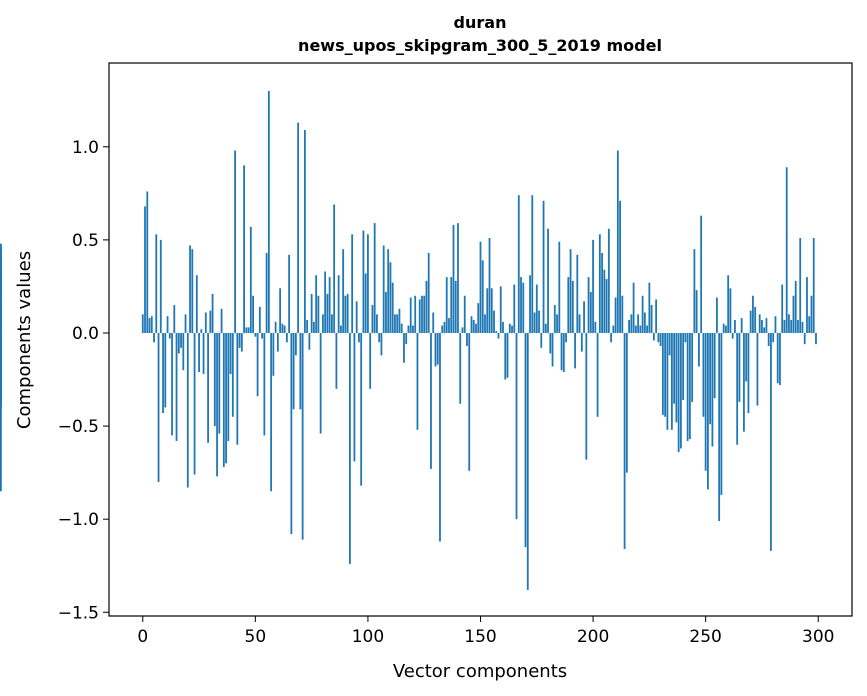 This screenshot has height=696, width=867. I want to click on y-tick-label: 1.0, so click(85, 148).